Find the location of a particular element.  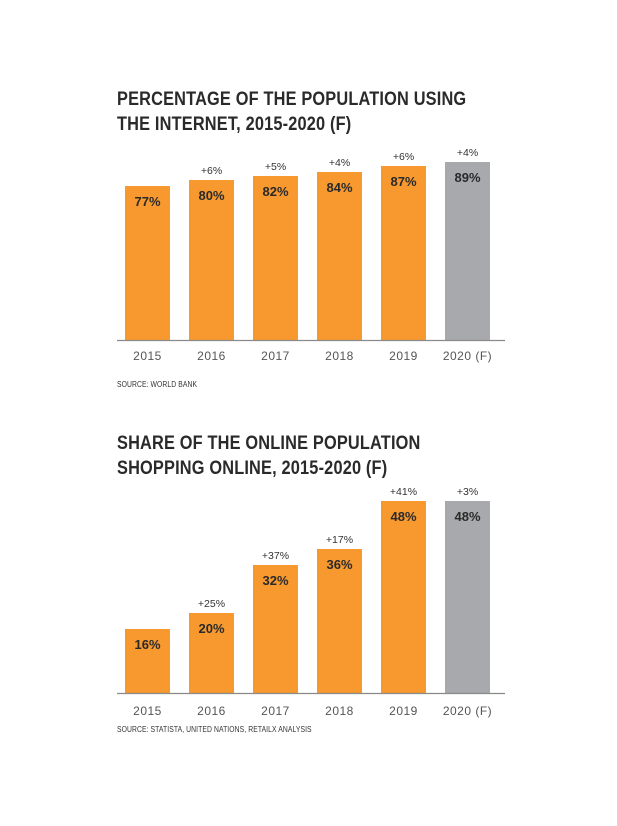

change-label: +17% is located at coordinates (339, 540).